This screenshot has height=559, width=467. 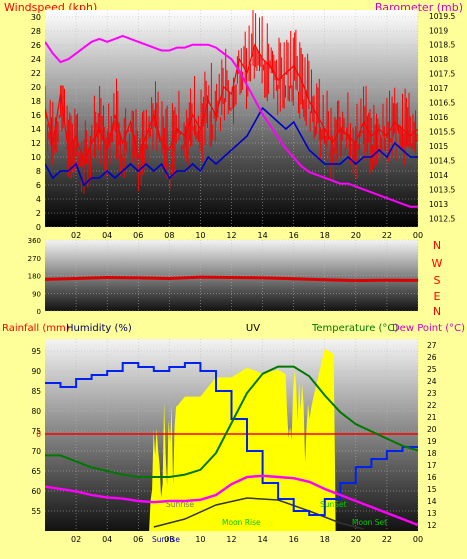 I want to click on temp-x-tick-label: 22, so click(x=387, y=539).